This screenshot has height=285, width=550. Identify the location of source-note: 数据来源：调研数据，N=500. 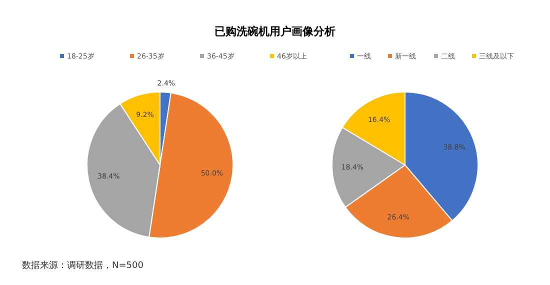
(83, 265).